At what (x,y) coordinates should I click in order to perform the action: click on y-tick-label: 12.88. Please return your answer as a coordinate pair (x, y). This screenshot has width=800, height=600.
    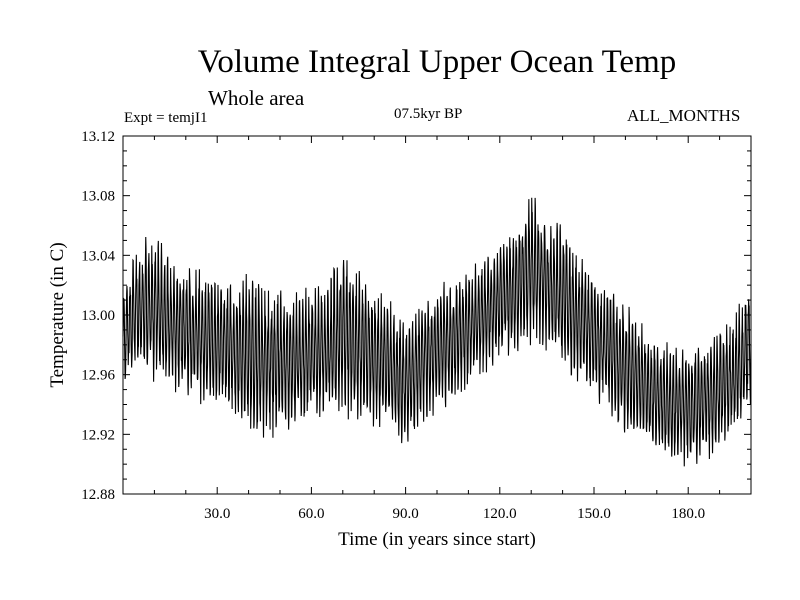
    Looking at the image, I should click on (98, 495).